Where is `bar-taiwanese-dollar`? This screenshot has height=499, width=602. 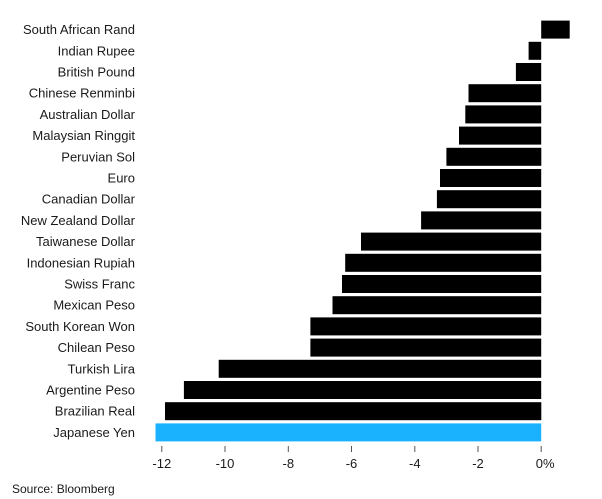 bar-taiwanese-dollar is located at coordinates (451, 241).